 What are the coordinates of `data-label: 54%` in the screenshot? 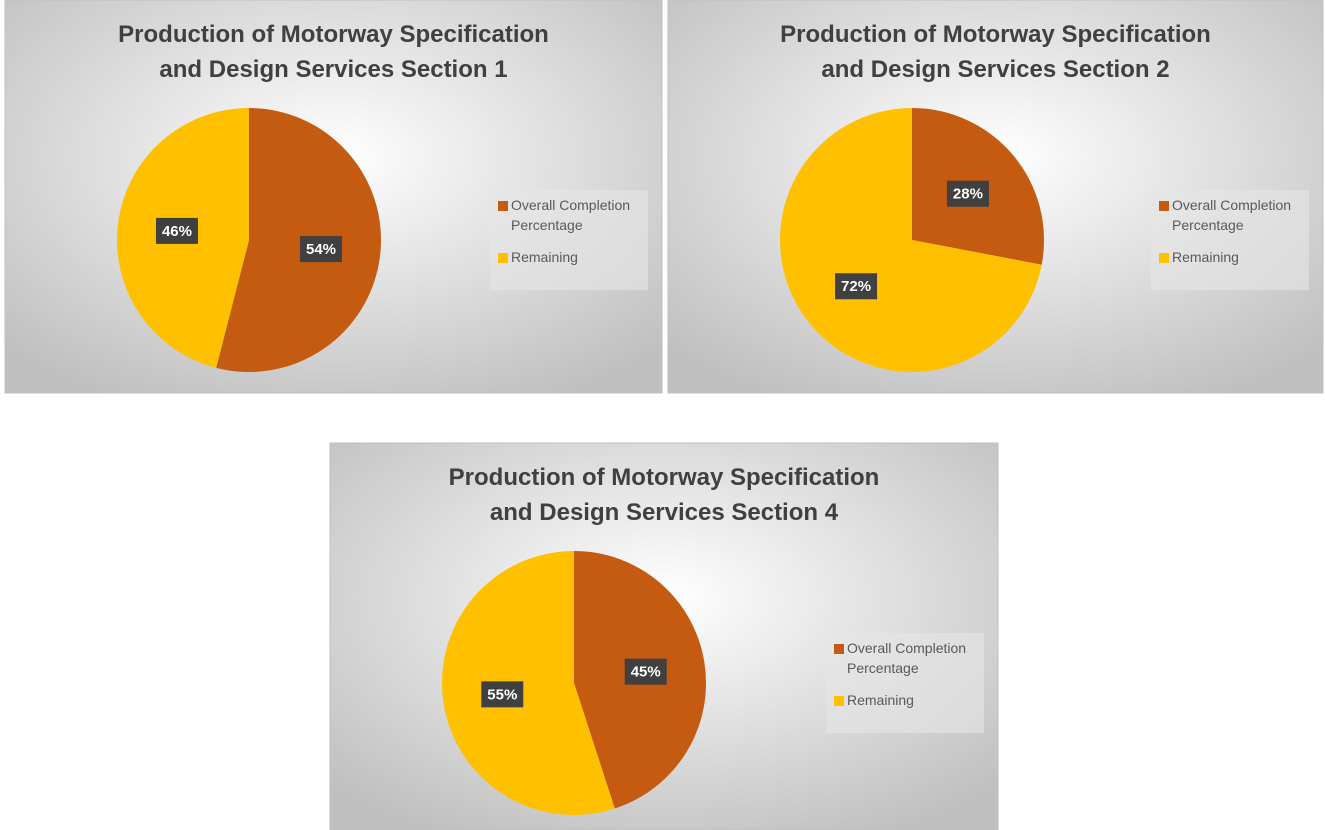 It's located at (321, 249).